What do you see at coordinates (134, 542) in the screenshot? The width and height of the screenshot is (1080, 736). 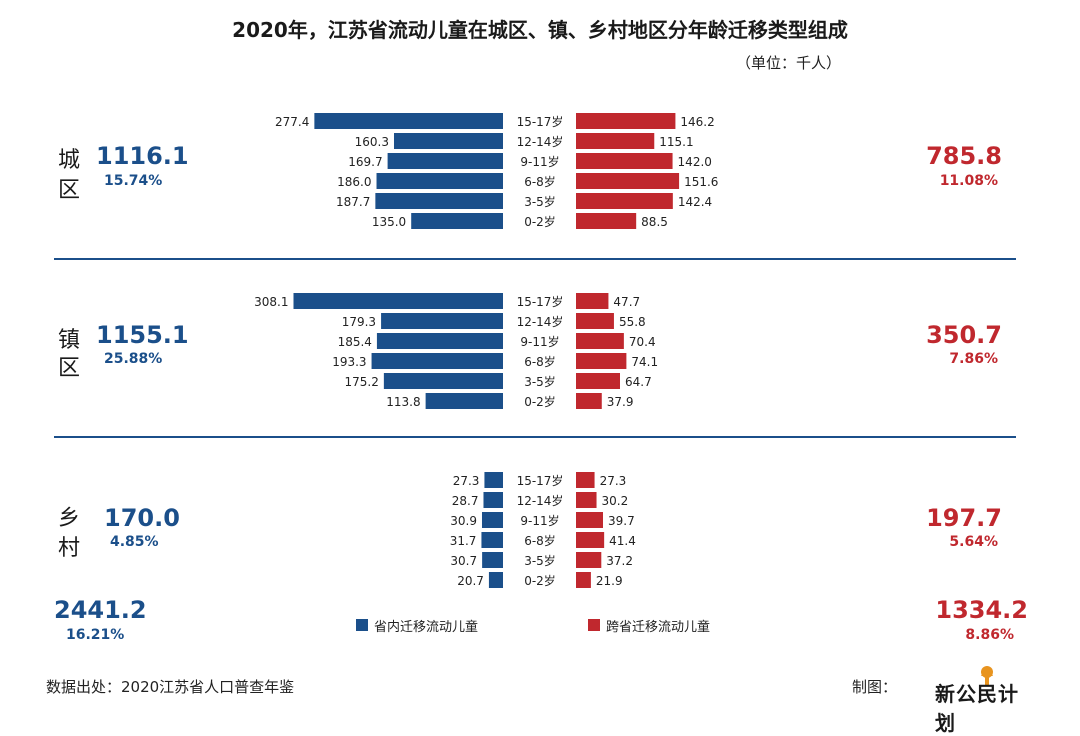 I see `region-intra-pct: 4.85%` at bounding box center [134, 542].